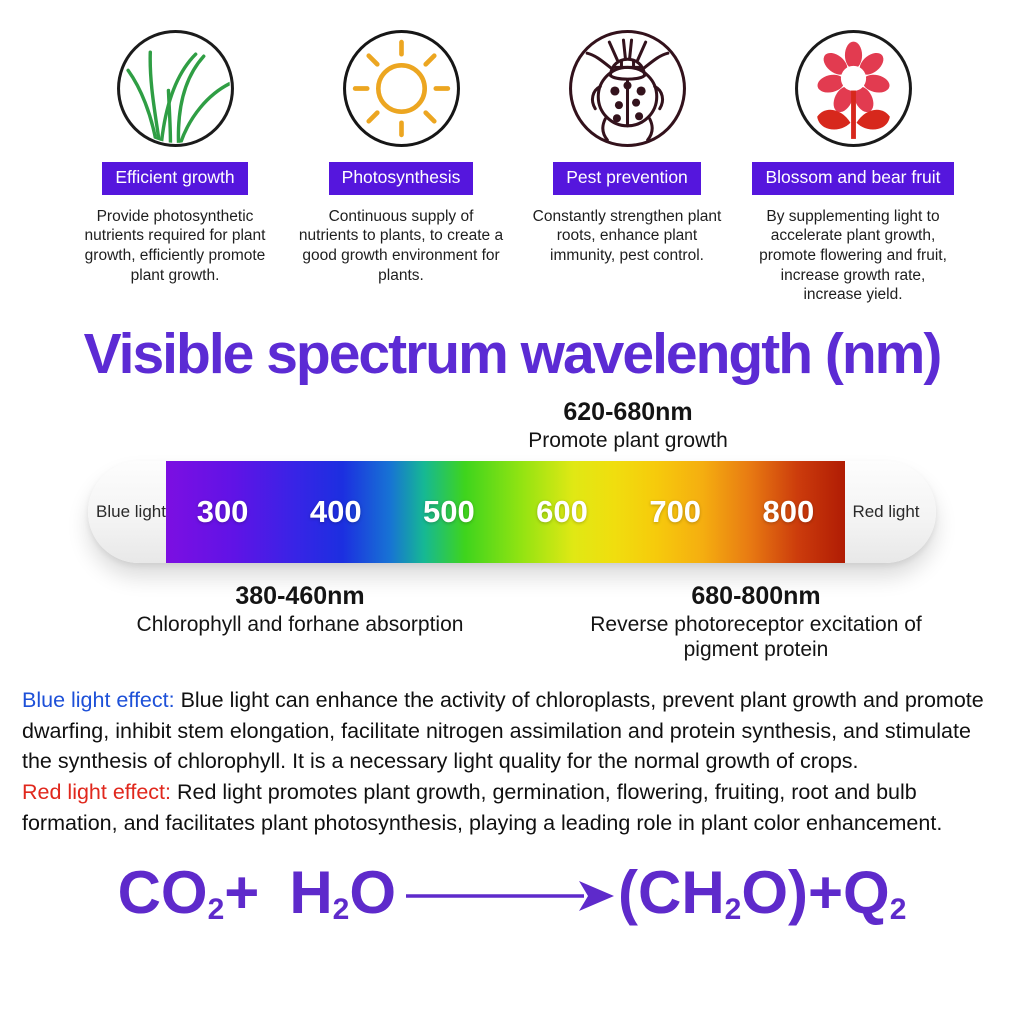 The image size is (1024, 1024). What do you see at coordinates (505, 511) in the screenshot?
I see `spectrum-gradient: 300 400 500 600 700 800` at bounding box center [505, 511].